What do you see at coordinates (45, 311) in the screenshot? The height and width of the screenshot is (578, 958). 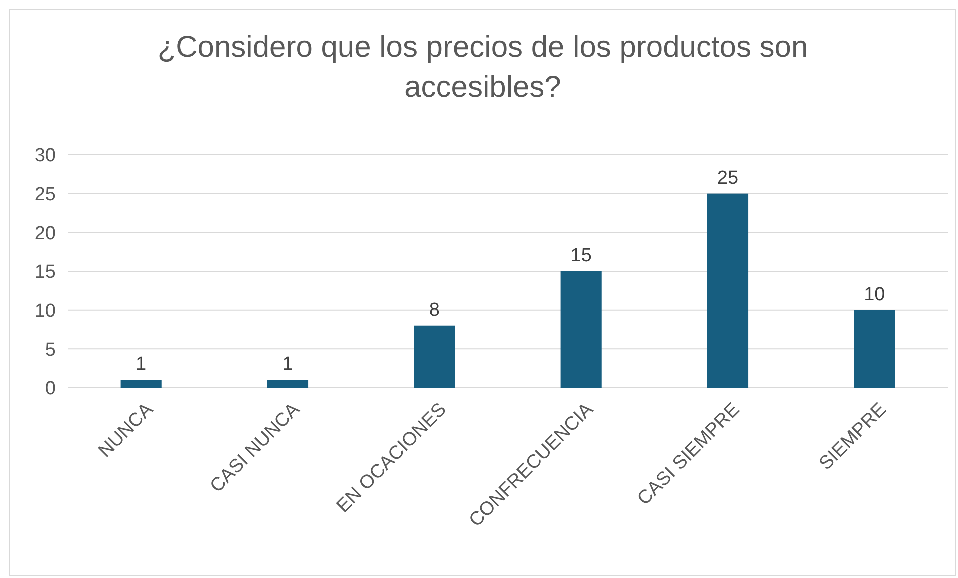 I see `y-tick-label: 10` at bounding box center [45, 311].